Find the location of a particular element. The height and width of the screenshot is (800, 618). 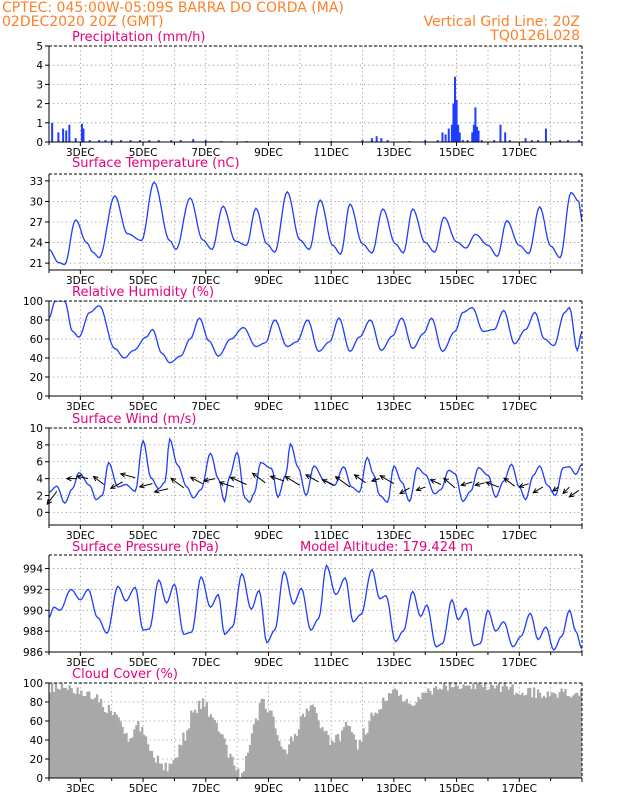

y-tick-label: 986 is located at coordinates (33, 653).